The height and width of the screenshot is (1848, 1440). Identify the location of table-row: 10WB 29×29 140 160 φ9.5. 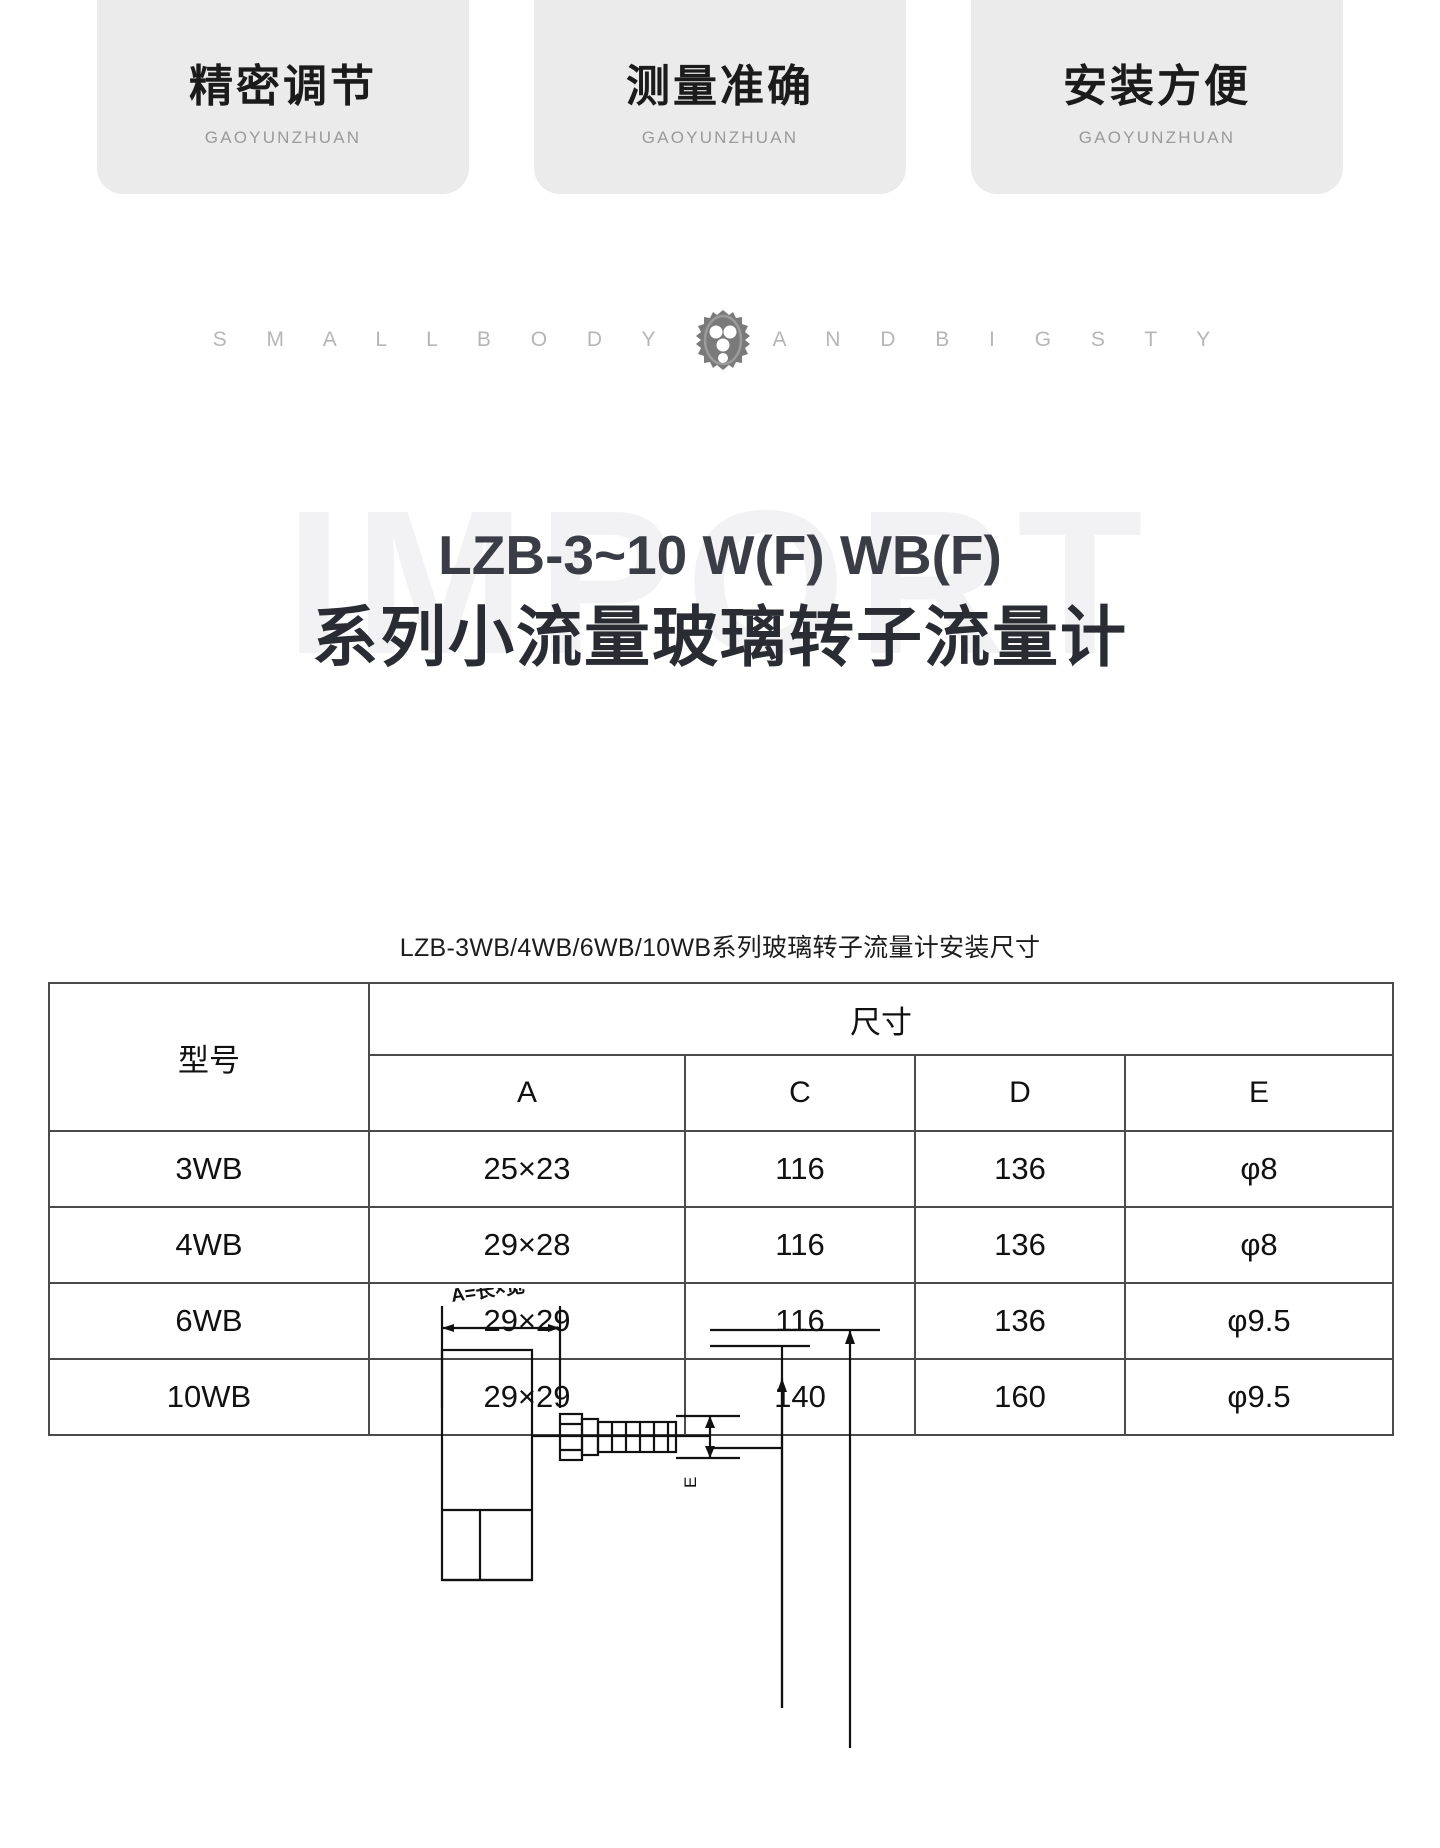
(721, 1397).